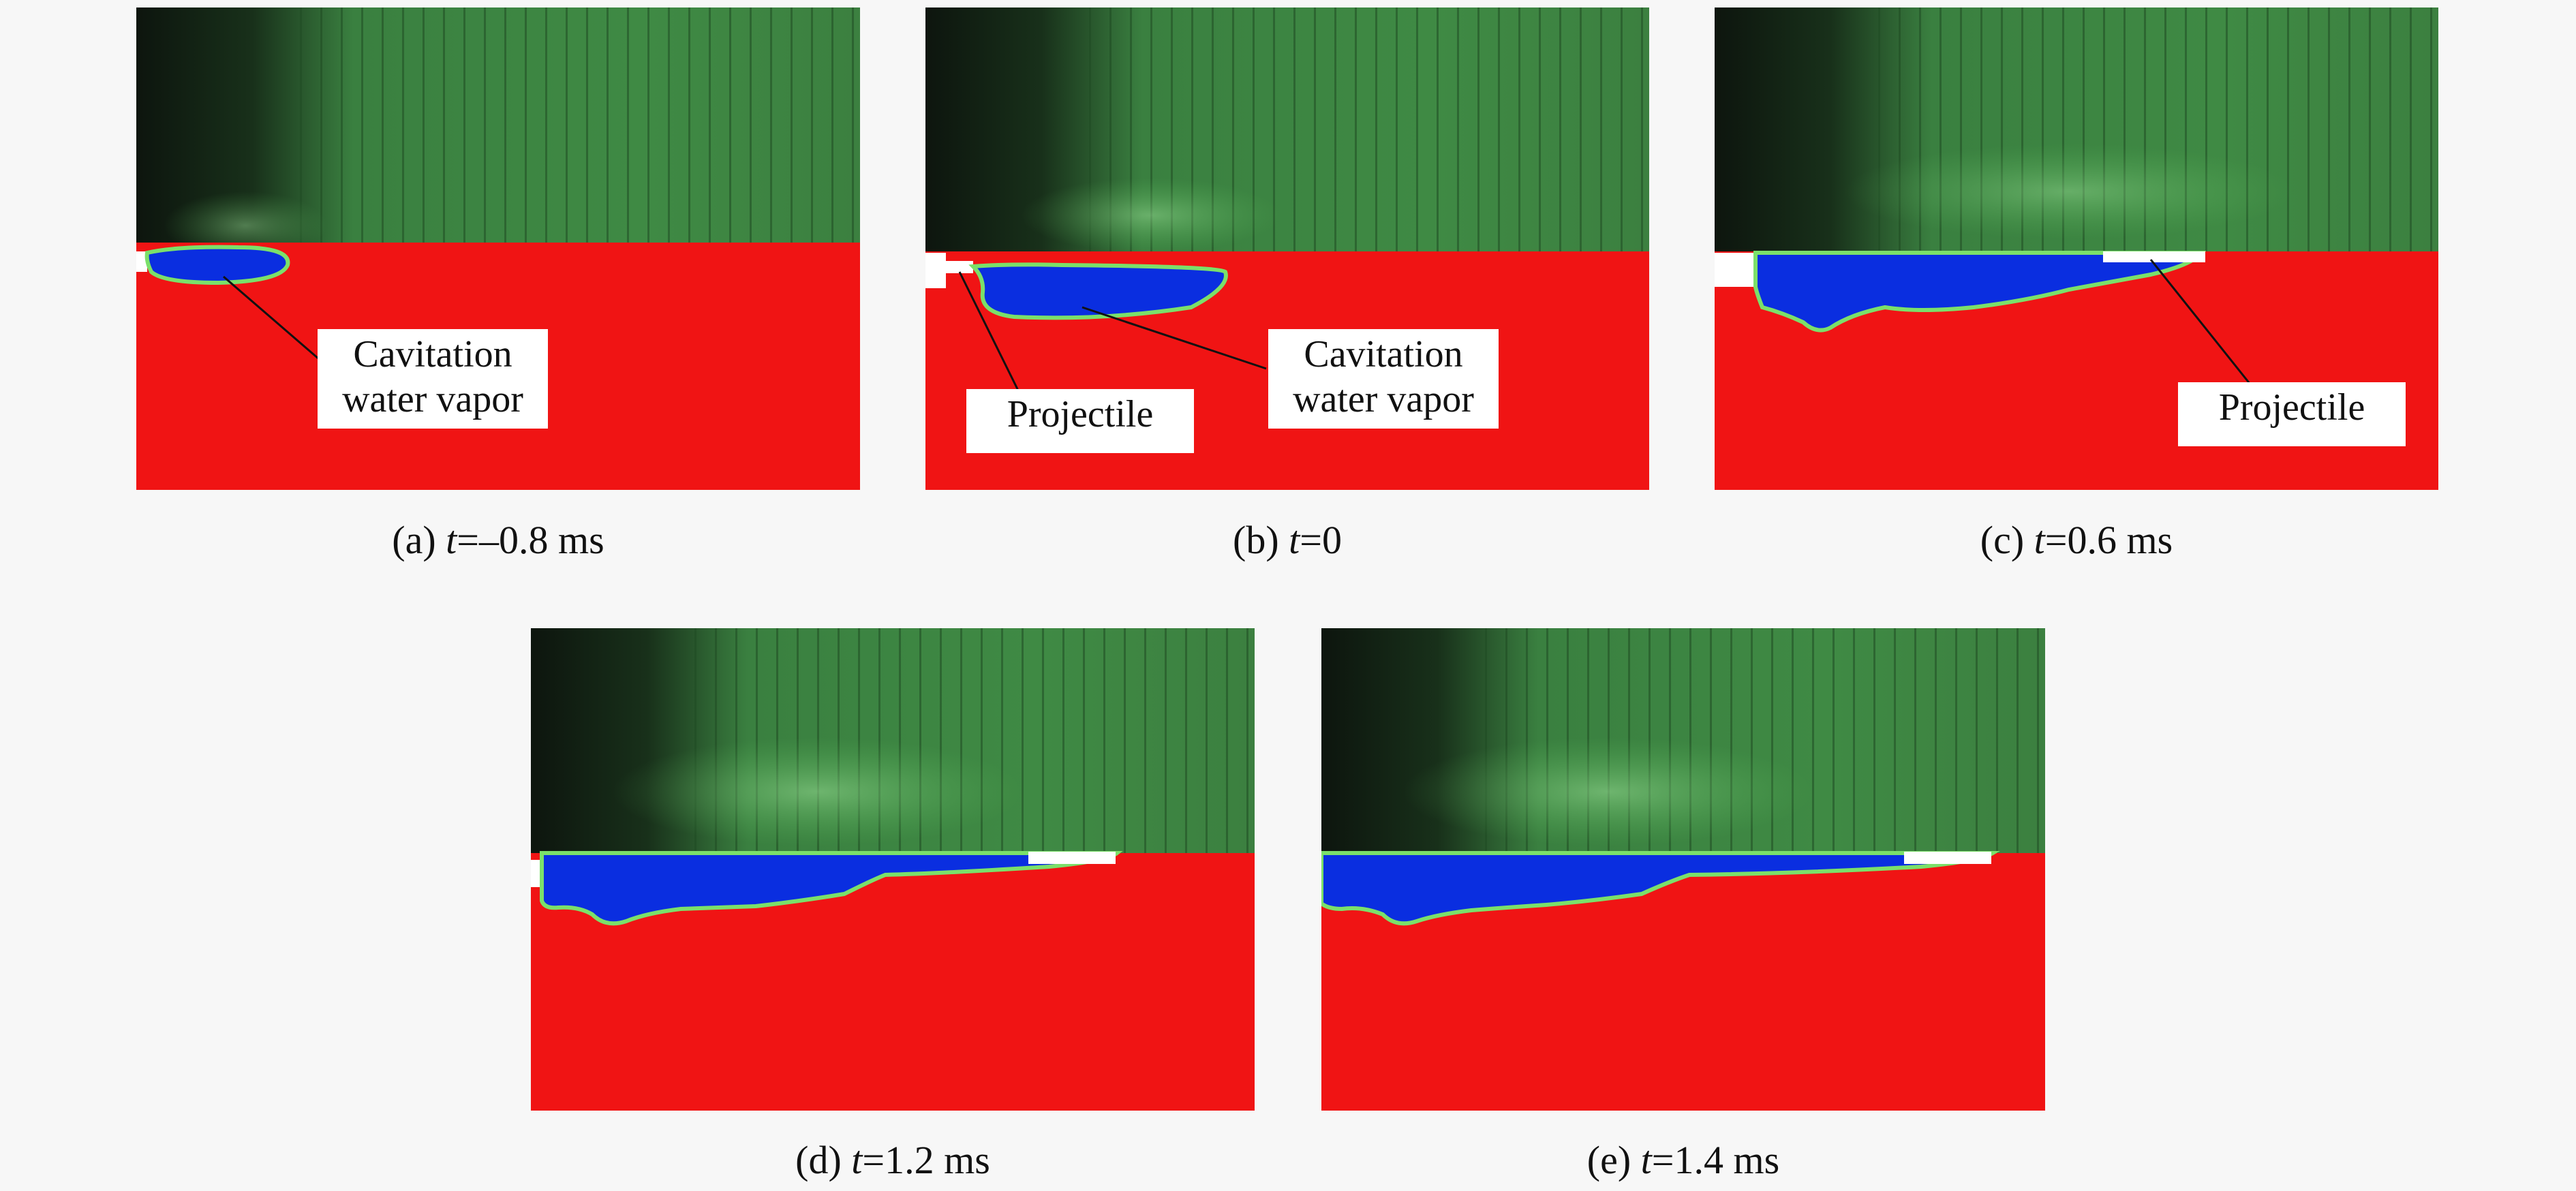  Describe the element at coordinates (433, 399) in the screenshot. I see `cavitation-line2: water vapor` at that location.